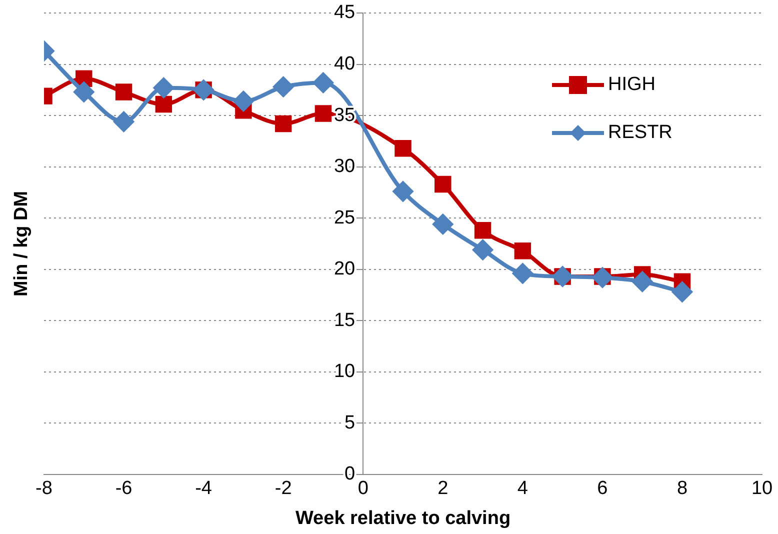 Image resolution: width=778 pixels, height=534 pixels. What do you see at coordinates (21, 243) in the screenshot?
I see `y-axis-title: Min / kg DM` at bounding box center [21, 243].